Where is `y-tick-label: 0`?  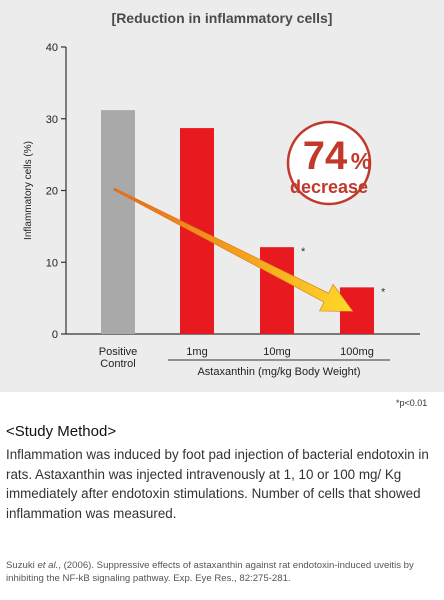 y-tick-label: 0 is located at coordinates (55, 335).